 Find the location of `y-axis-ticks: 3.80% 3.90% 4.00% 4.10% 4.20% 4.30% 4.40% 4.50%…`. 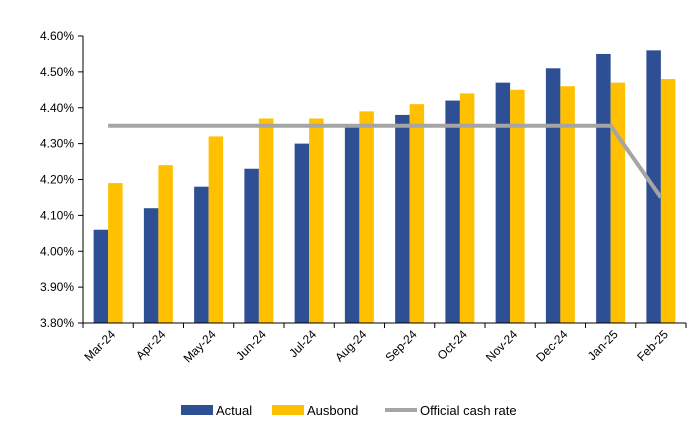

y-axis-ticks: 3.80% 3.90% 4.00% 4.10% 4.20% 4.30% 4.40% 4.50%… is located at coordinates (61, 179).